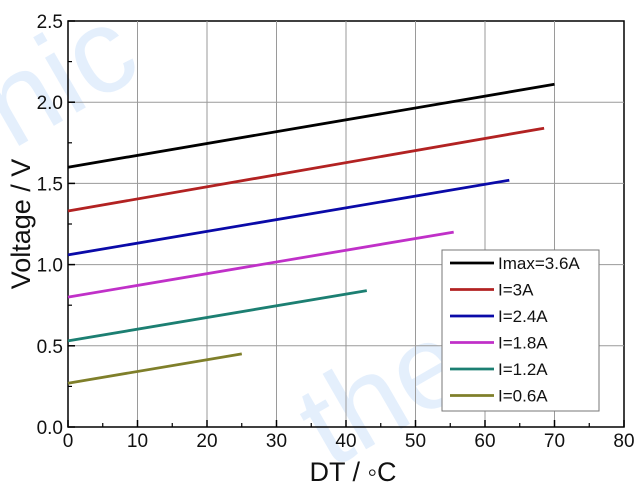  I want to click on y-tick-label: 0.5, so click(50, 347).